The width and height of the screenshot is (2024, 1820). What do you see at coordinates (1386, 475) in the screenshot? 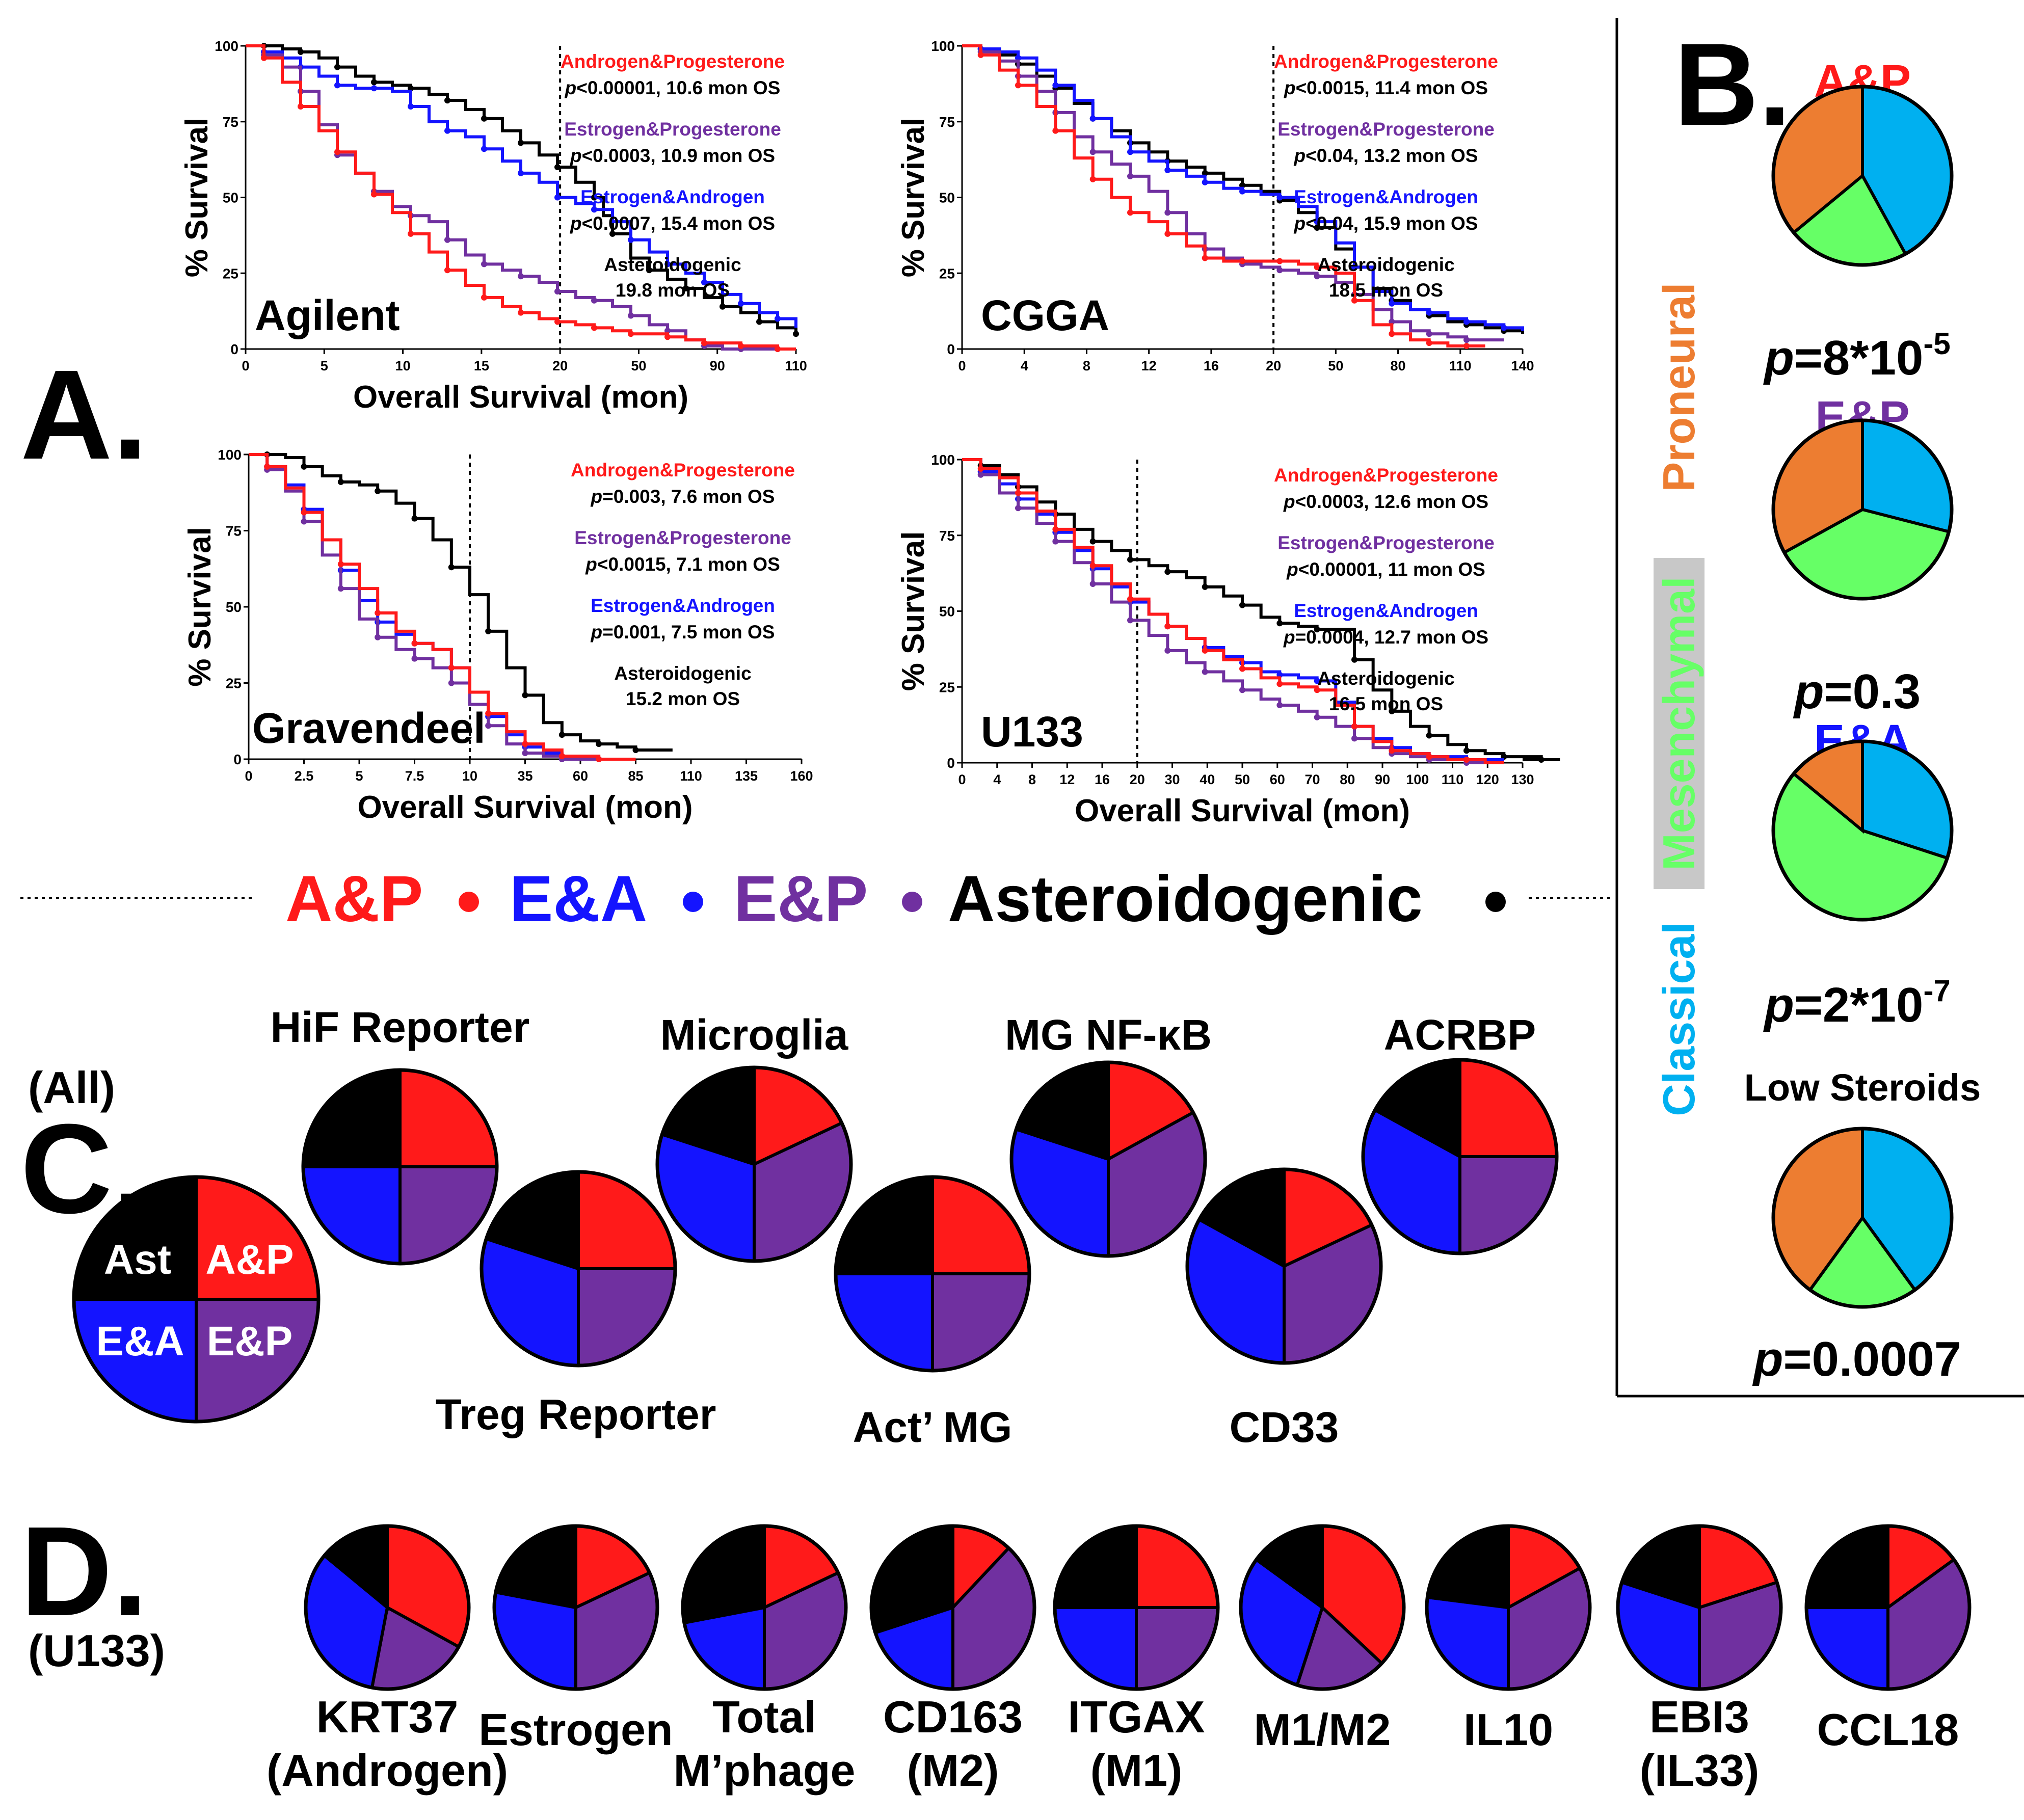
I see `annotation-name: Androgen&Progesterone` at bounding box center [1386, 475].